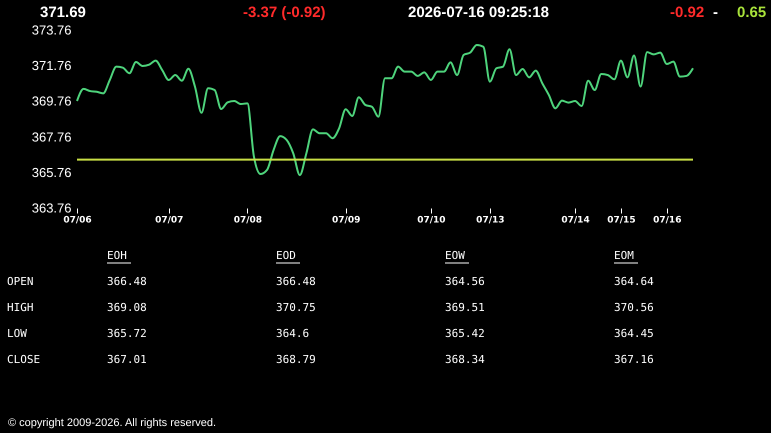 This screenshot has height=433, width=771. What do you see at coordinates (667, 221) in the screenshot?
I see `x-tick-label: 07/16` at bounding box center [667, 221].